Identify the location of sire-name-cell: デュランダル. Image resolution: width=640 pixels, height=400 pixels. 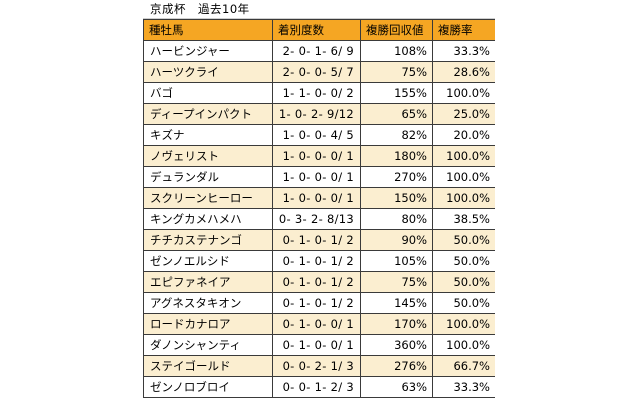
(208, 177).